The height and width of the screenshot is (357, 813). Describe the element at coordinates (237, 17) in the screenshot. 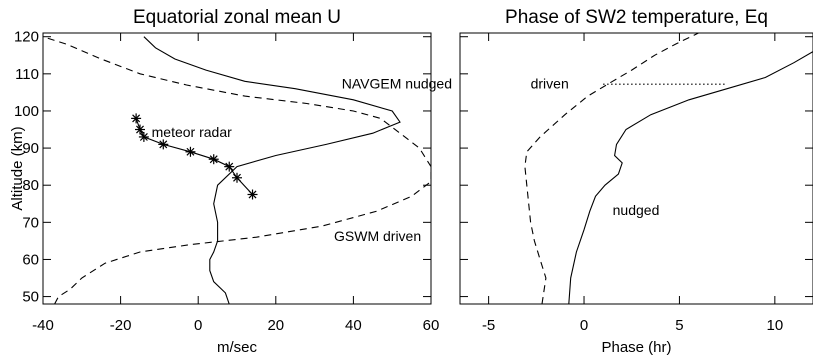

I see `chart-title: Equatorial zonal mean U` at that location.